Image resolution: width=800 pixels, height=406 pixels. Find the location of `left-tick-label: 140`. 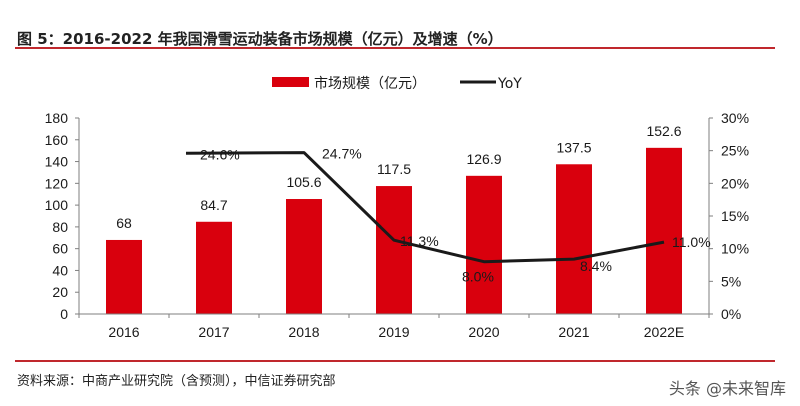

left-tick-label: 140 is located at coordinates (57, 162).